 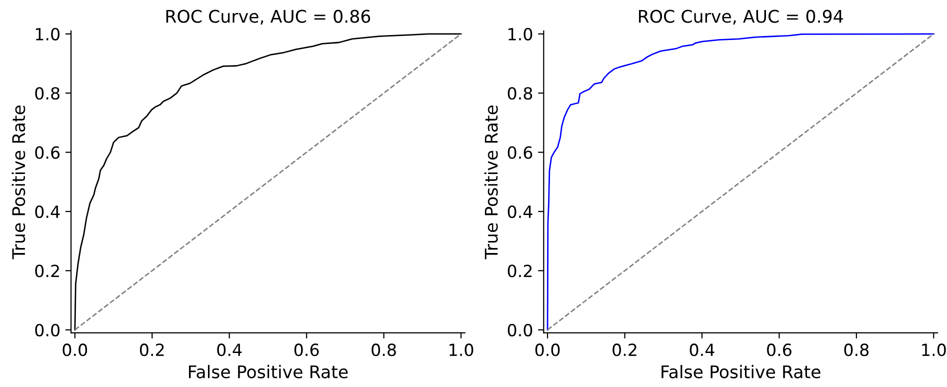 What do you see at coordinates (268, 17) in the screenshot?
I see `chart-title: ROC Curve, AUC = 0.86` at bounding box center [268, 17].